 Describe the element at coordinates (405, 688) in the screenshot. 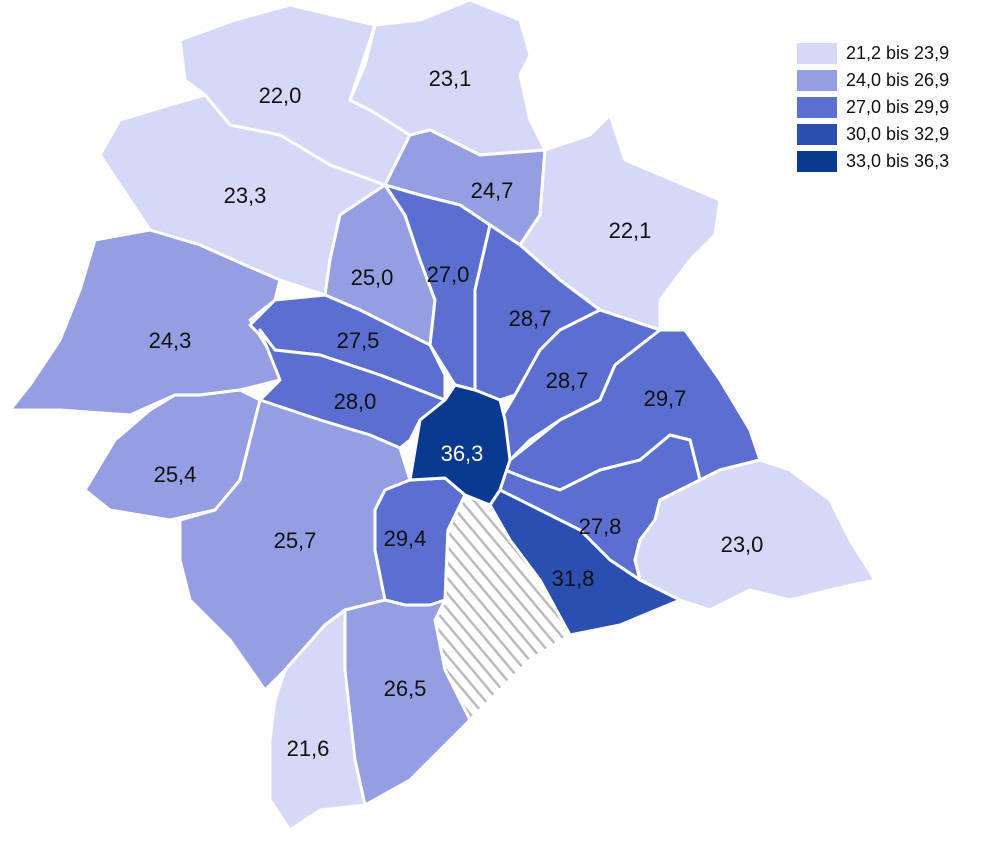

I see `region-label: 26,5` at that location.